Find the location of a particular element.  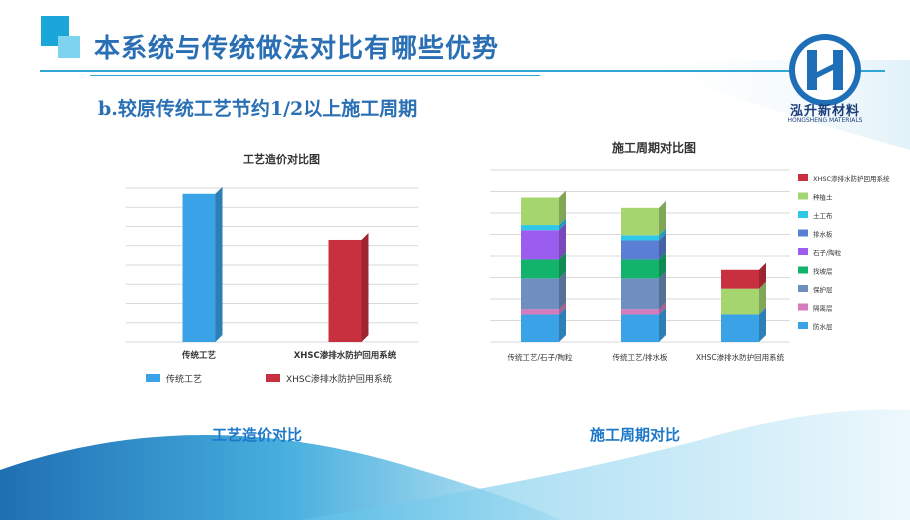

legend-label: 防水层 is located at coordinates (823, 326).